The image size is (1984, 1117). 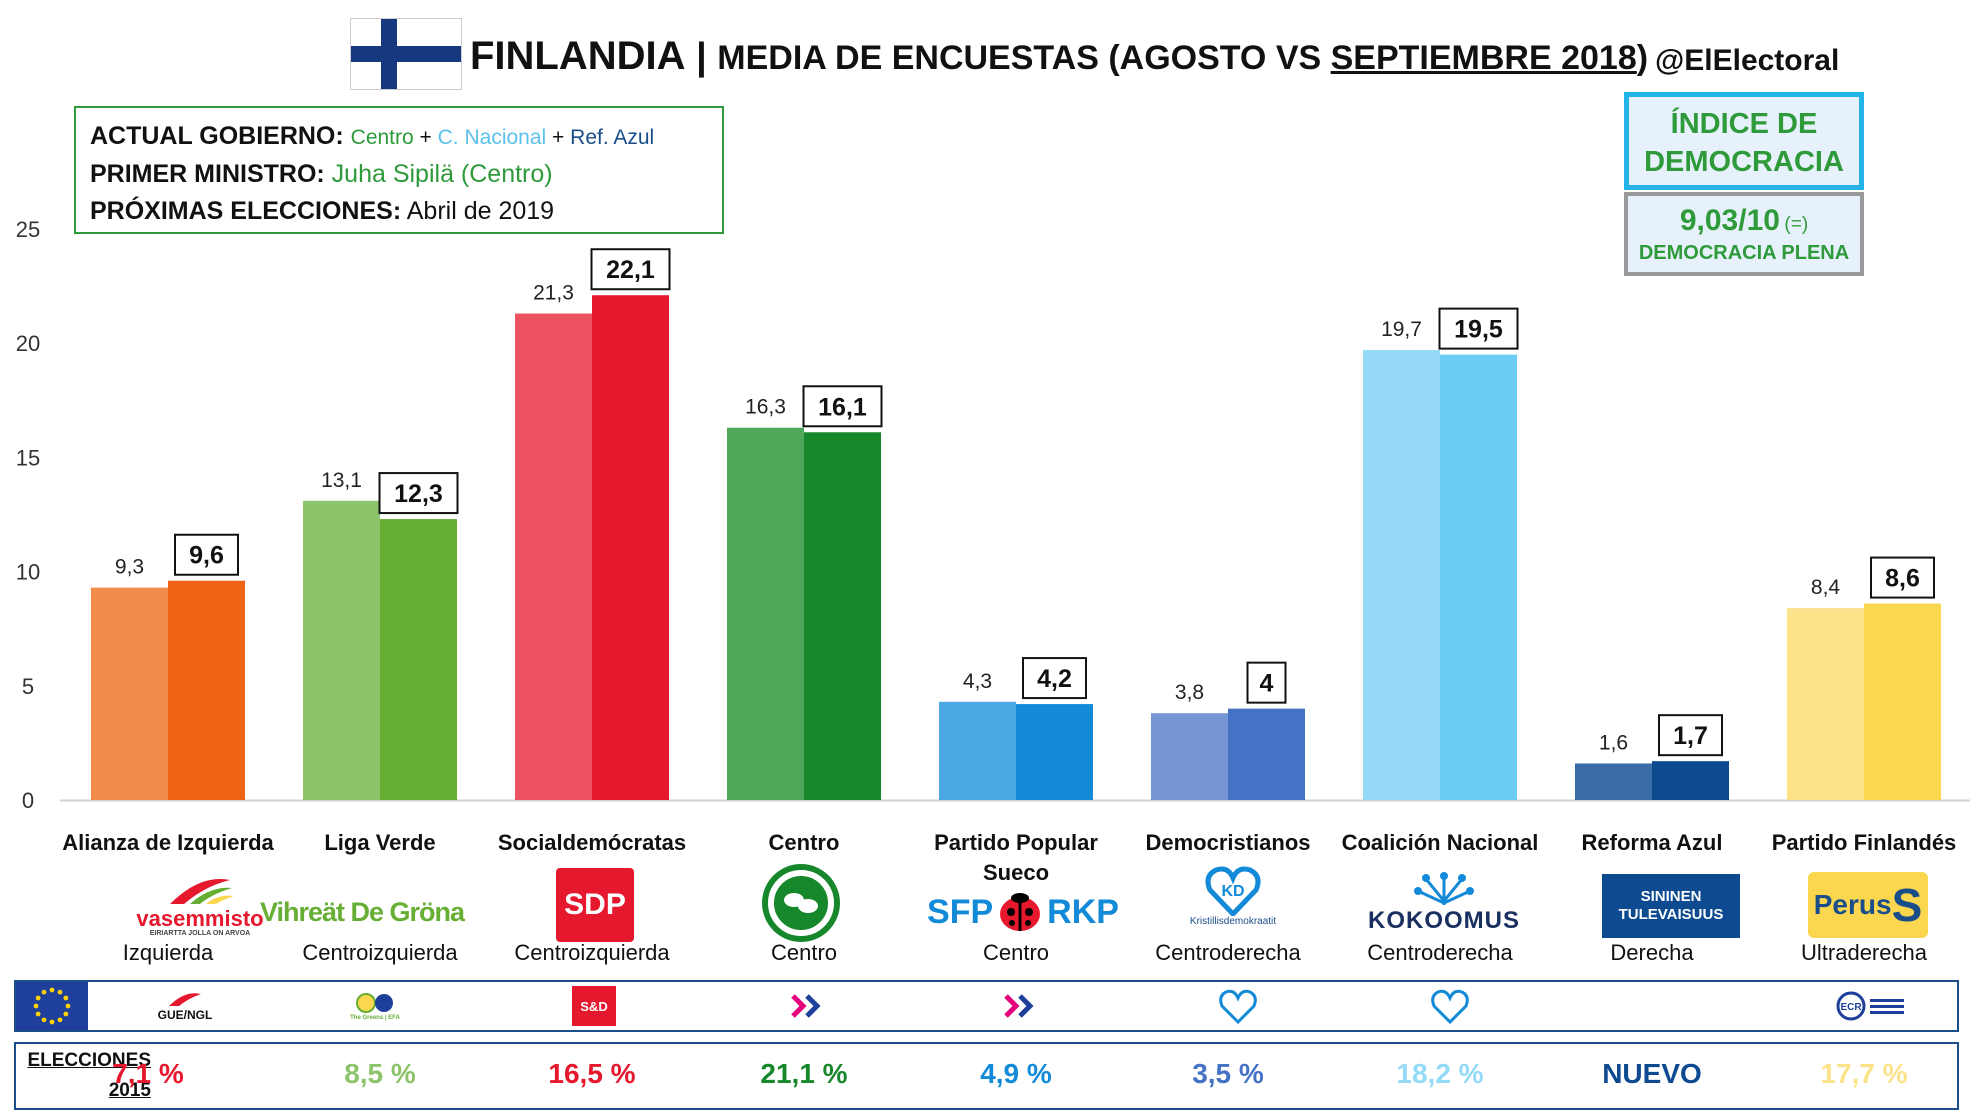 I want to click on gov-party-kokoomus: C. Nacional, so click(x=492, y=137).